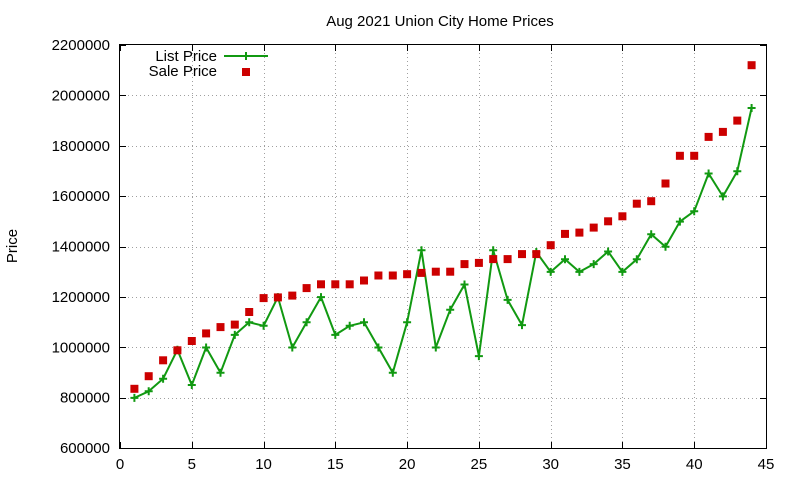  What do you see at coordinates (81, 196) in the screenshot?
I see `y-tick-label: 1600000` at bounding box center [81, 196].